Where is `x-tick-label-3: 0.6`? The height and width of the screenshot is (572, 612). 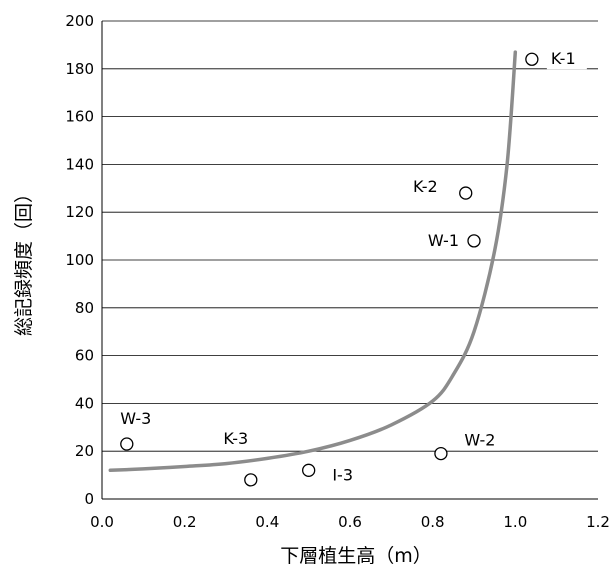
x-tick-label-3: 0.6 is located at coordinates (350, 522).